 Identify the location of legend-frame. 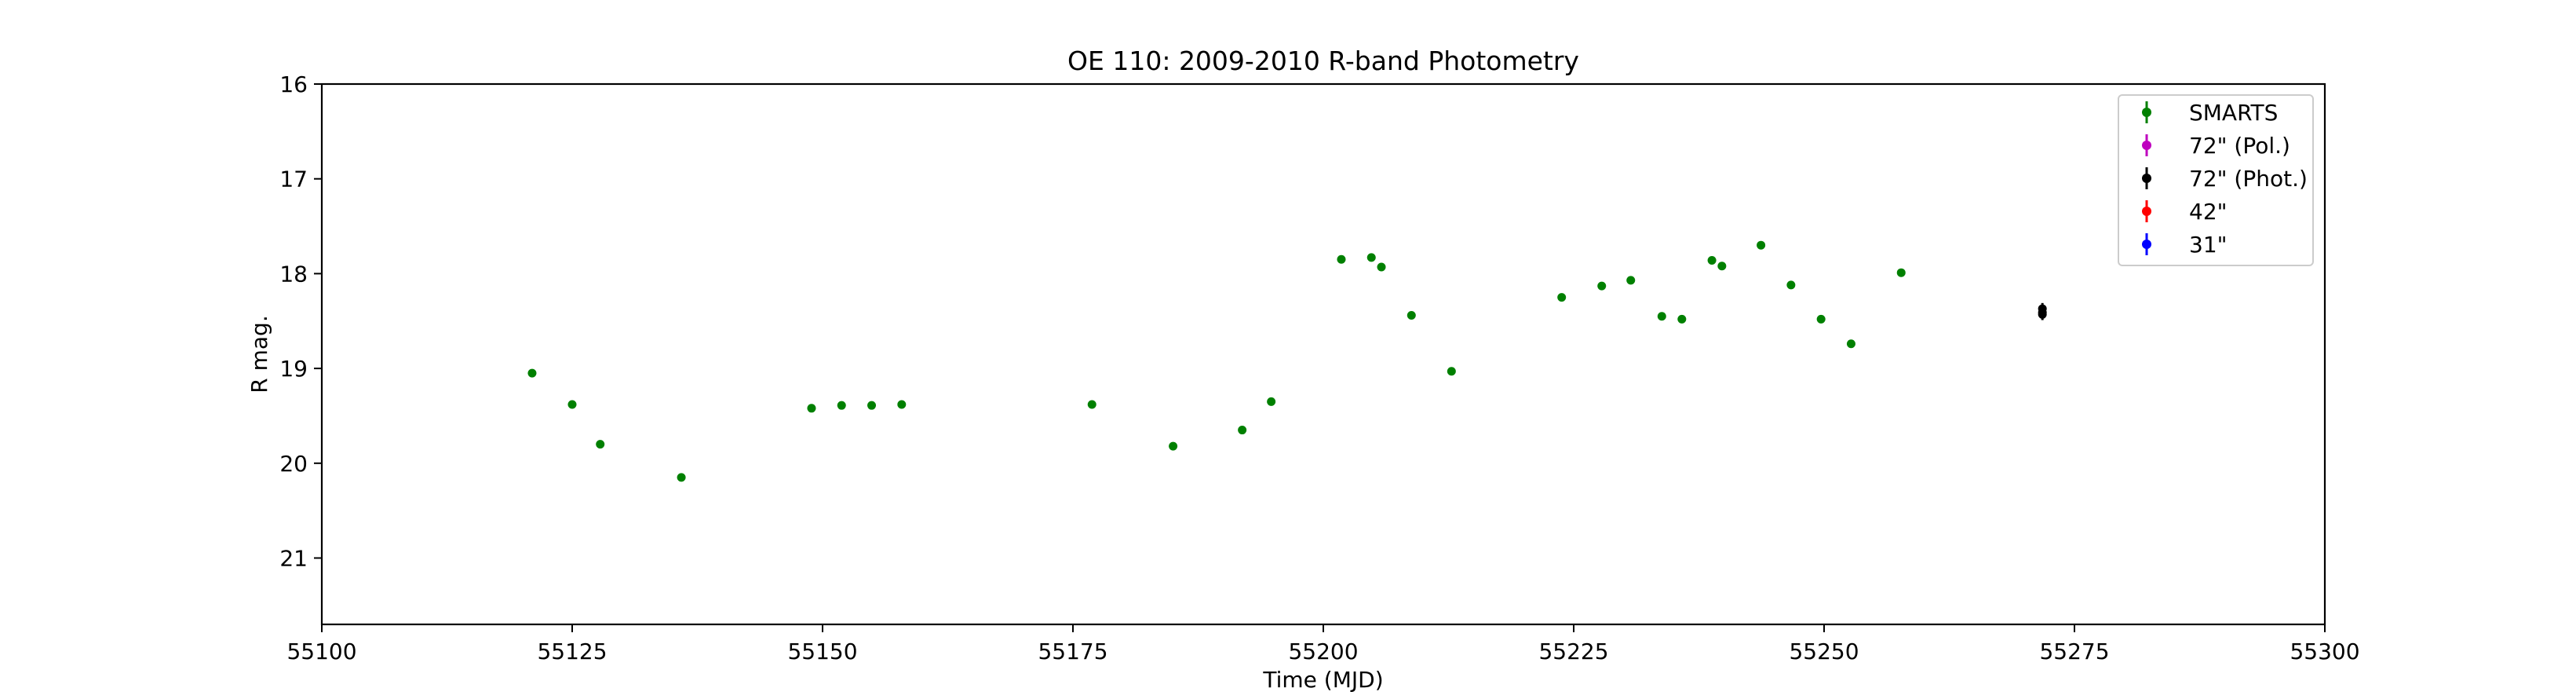
(2216, 180).